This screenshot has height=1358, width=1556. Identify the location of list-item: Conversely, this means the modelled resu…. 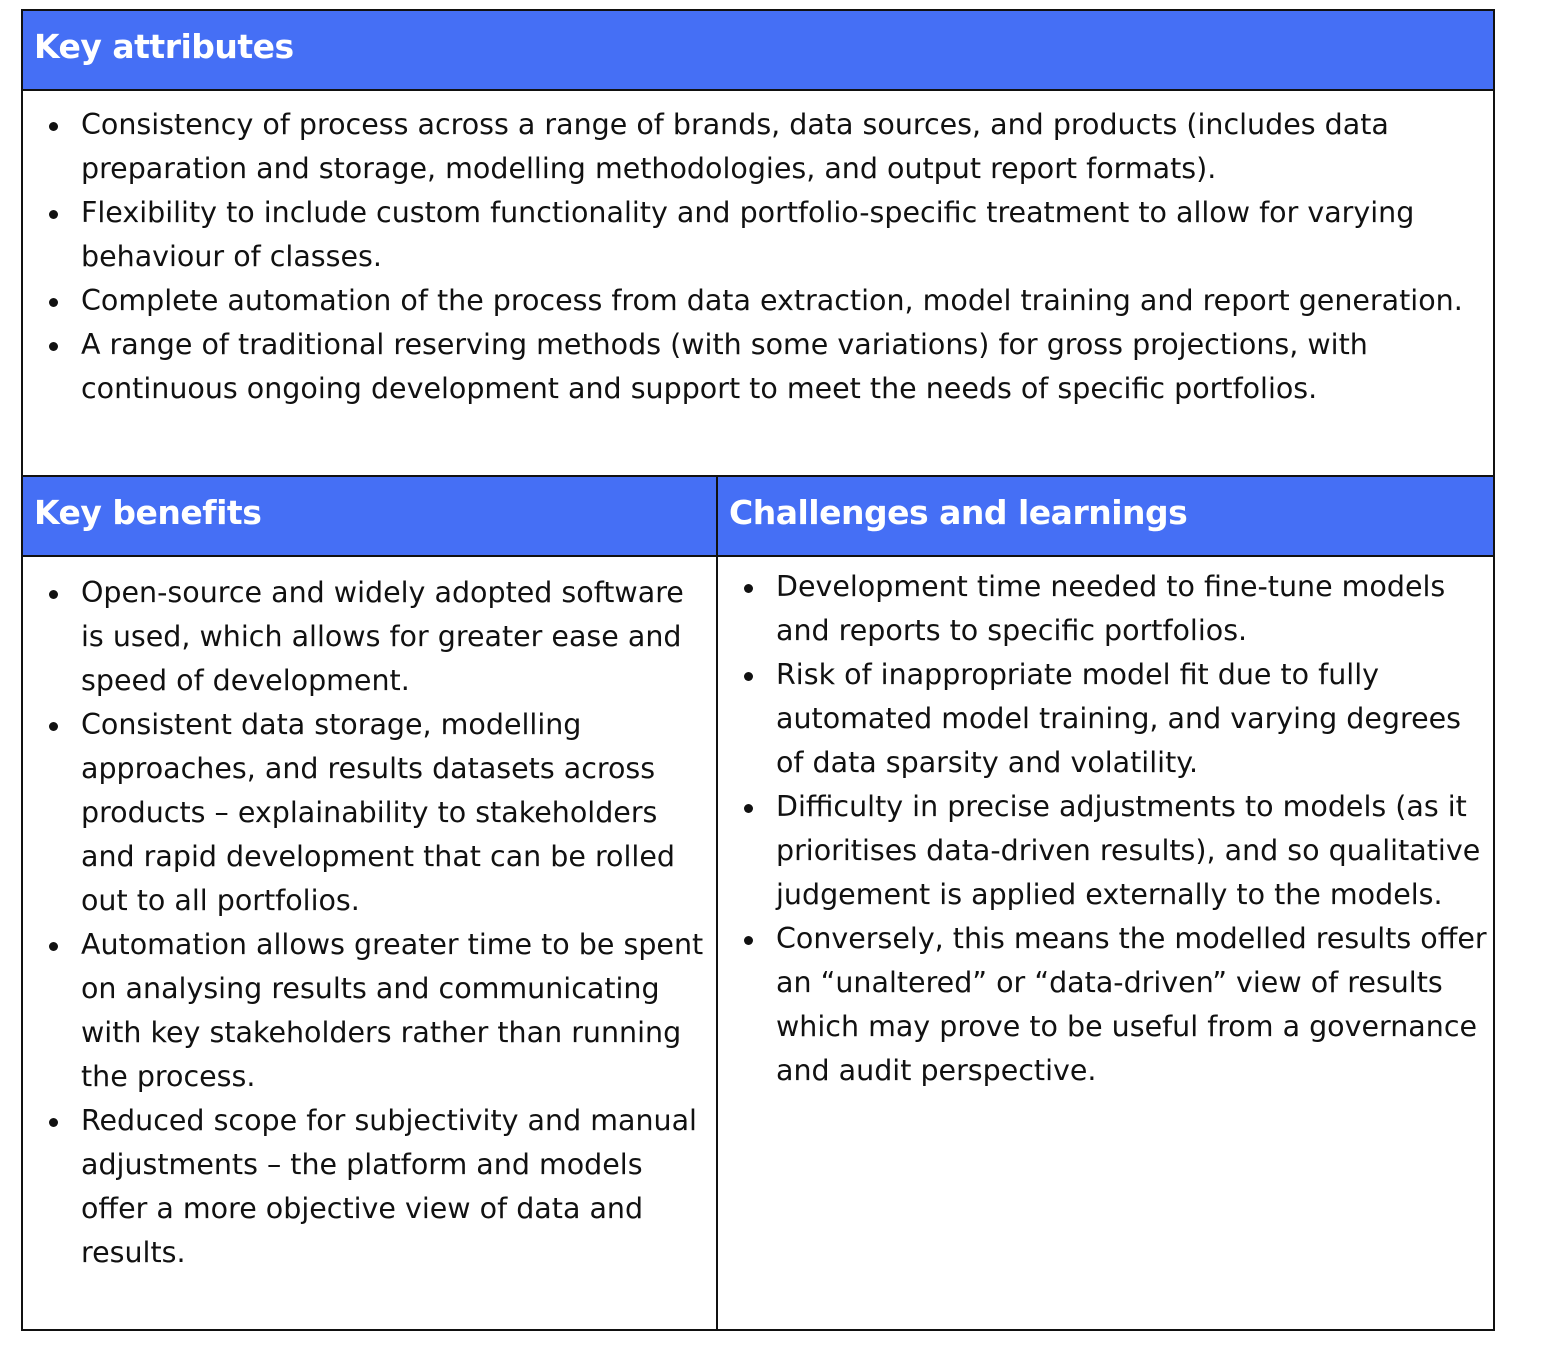
(1102, 1005).